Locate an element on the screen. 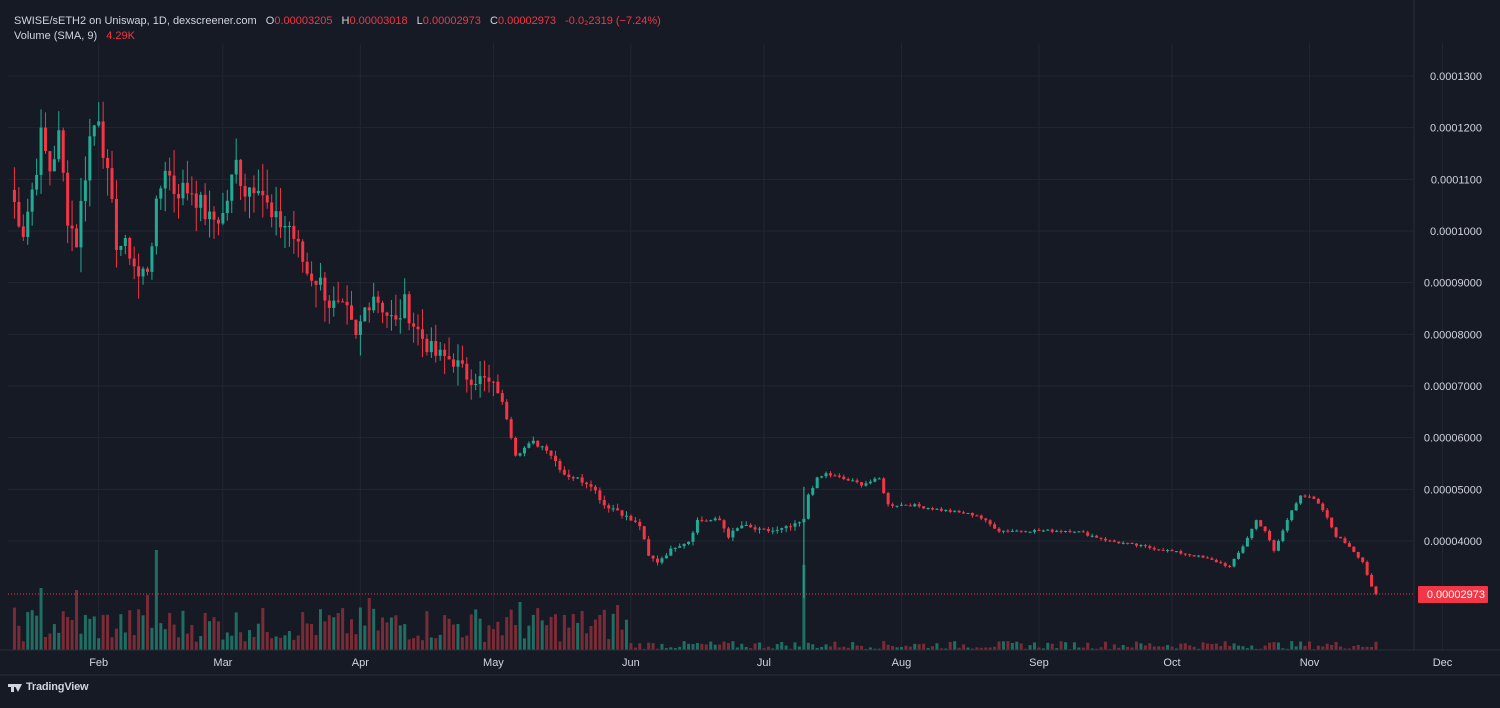 This screenshot has height=708, width=1500. volume-legend-row: Volume (SMA, 9) 4.29K is located at coordinates (337, 36).